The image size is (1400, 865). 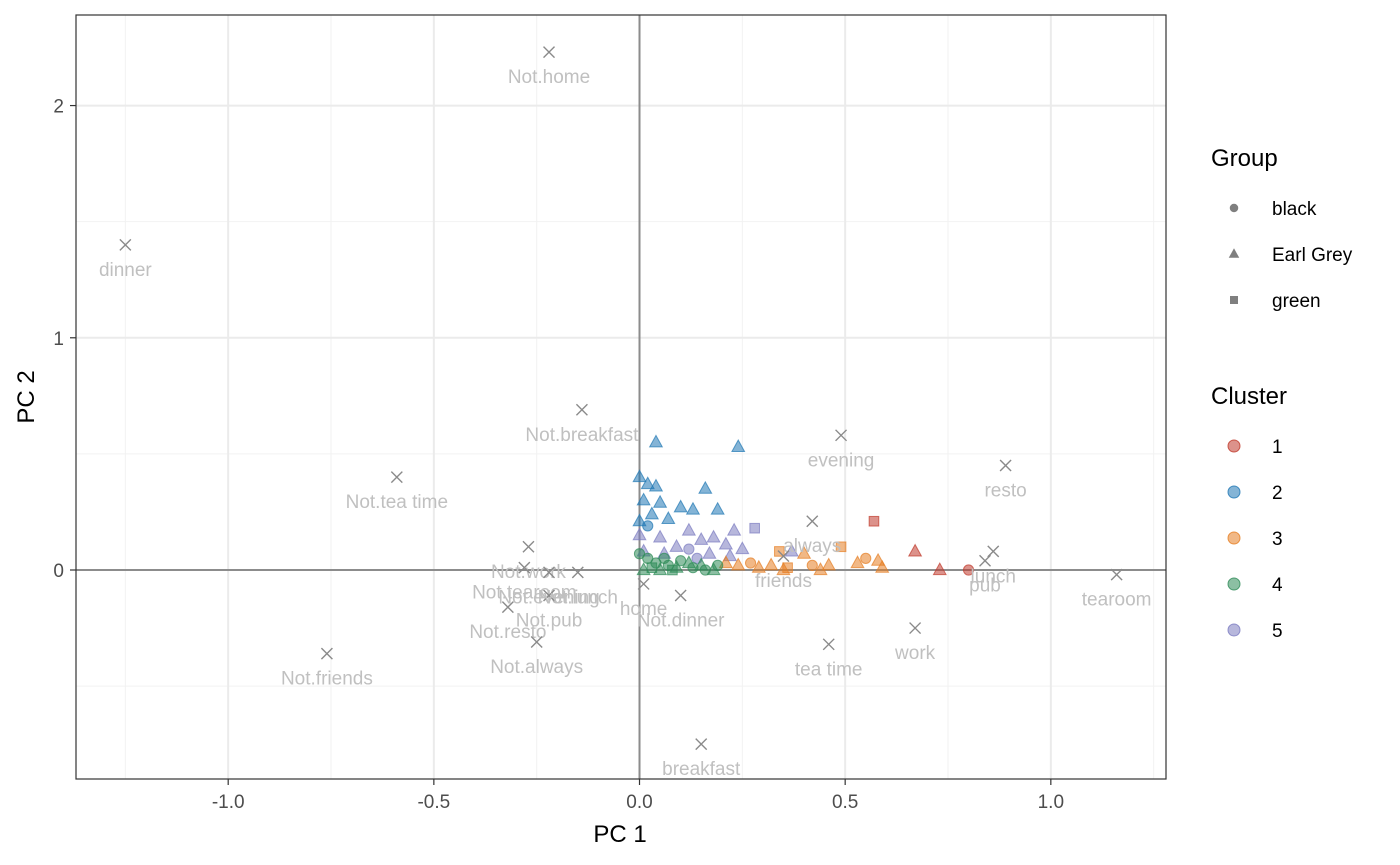 I want to click on variable-label: Not.pub, so click(x=549, y=621).